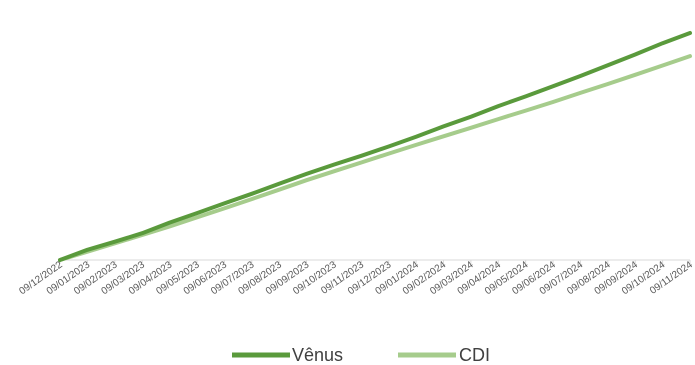 This screenshot has height=365, width=695. What do you see at coordinates (474, 355) in the screenshot?
I see `legend-label-cdi: CDI` at bounding box center [474, 355].